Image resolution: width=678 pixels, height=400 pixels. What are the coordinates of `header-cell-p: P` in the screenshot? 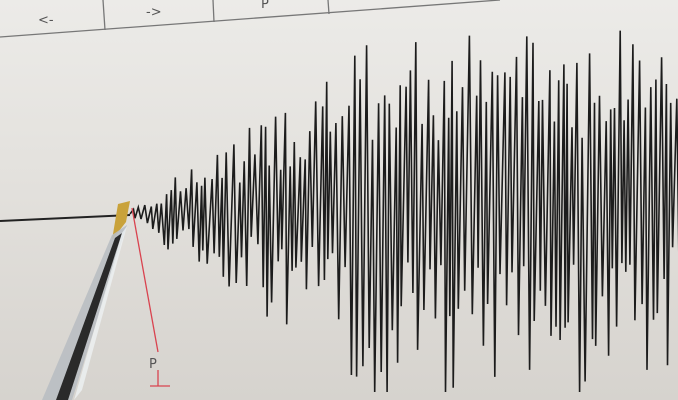 It's located at (265, 6).